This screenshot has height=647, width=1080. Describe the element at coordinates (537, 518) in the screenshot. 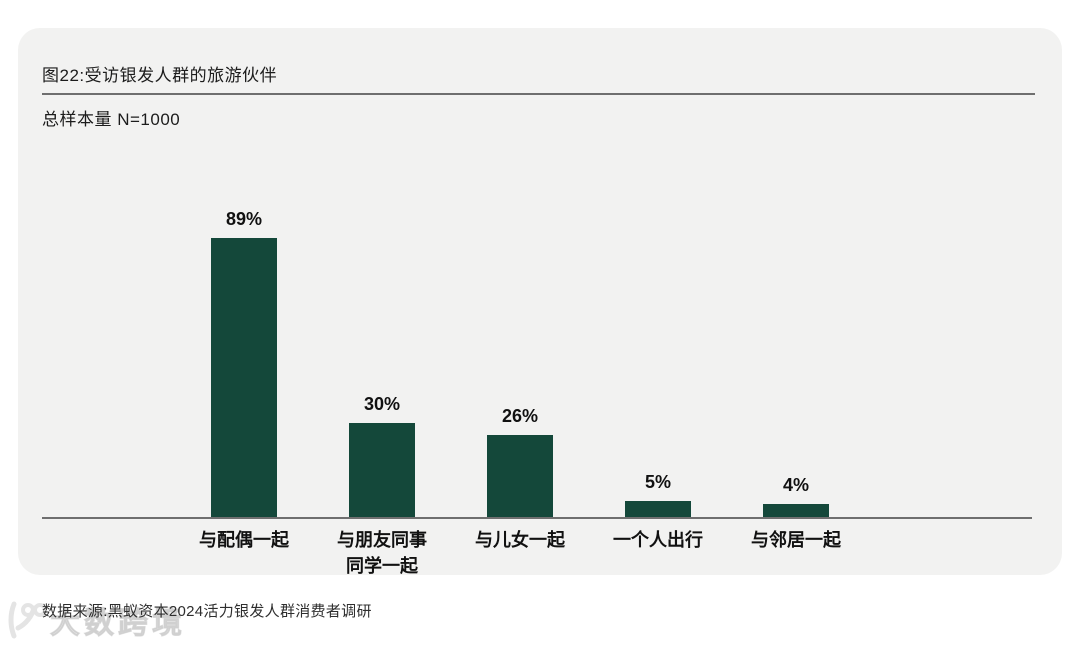

I see `x-axis-line` at that location.